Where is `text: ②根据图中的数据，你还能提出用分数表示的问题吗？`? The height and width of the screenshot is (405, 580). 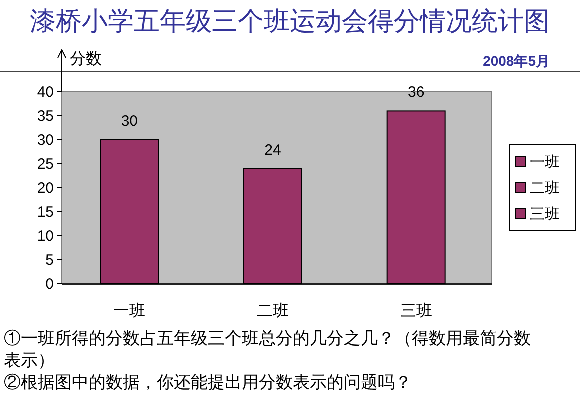 text: ②根据图中的数据，你还能提出用分数表示的问题吗？ is located at coordinates (208, 383).